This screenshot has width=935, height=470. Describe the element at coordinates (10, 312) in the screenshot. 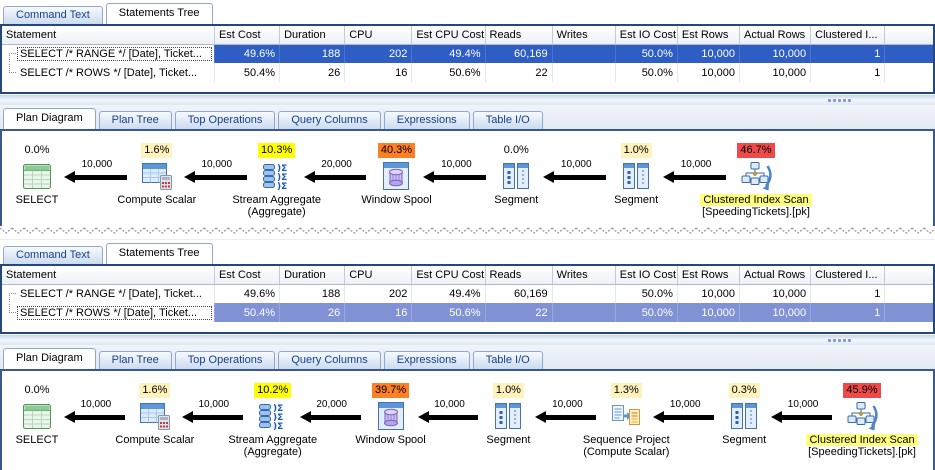

I see `tree-elbow-icon` at that location.